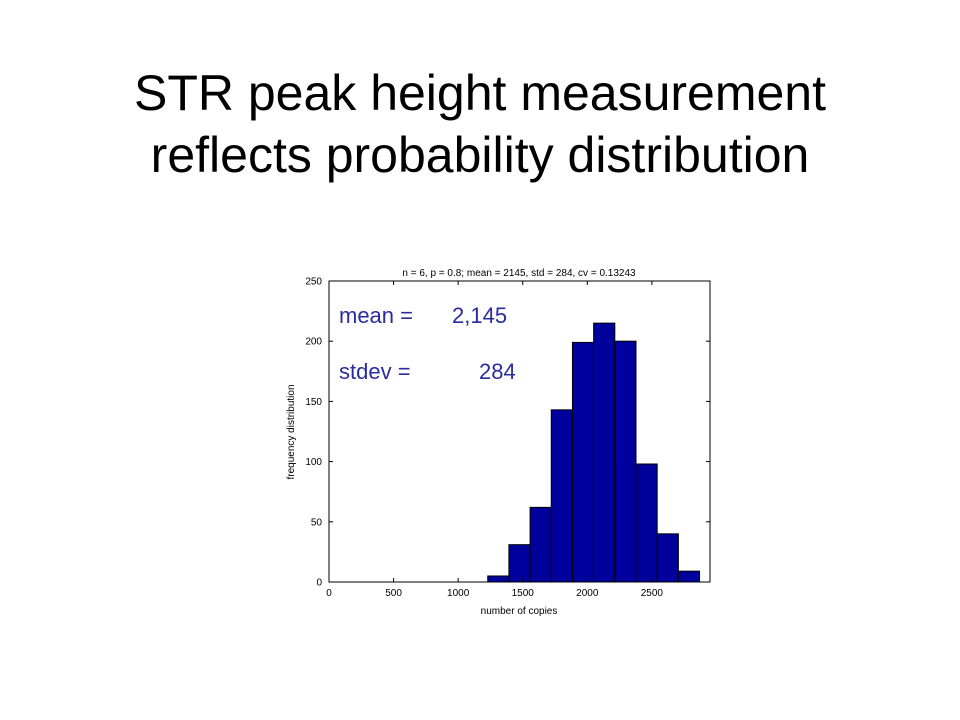 The image size is (960, 720). Describe the element at coordinates (480, 93) in the screenshot. I see `slide-title-line-1: STR peak height measurement` at that location.